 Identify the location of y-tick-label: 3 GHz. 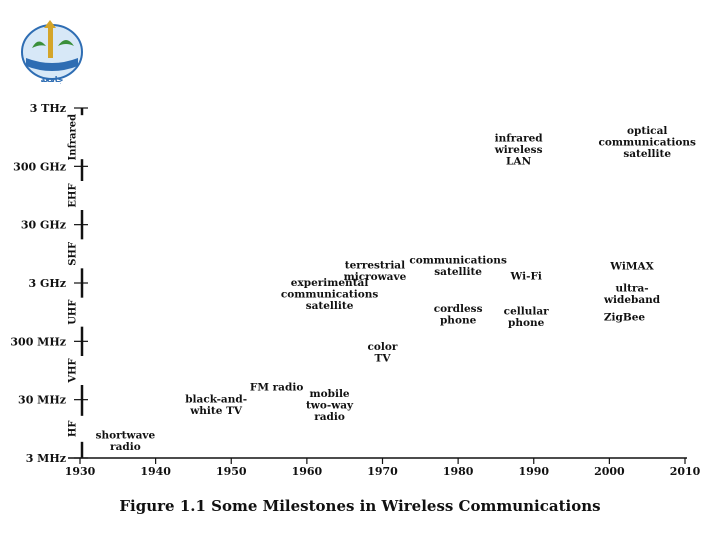
(47, 283).